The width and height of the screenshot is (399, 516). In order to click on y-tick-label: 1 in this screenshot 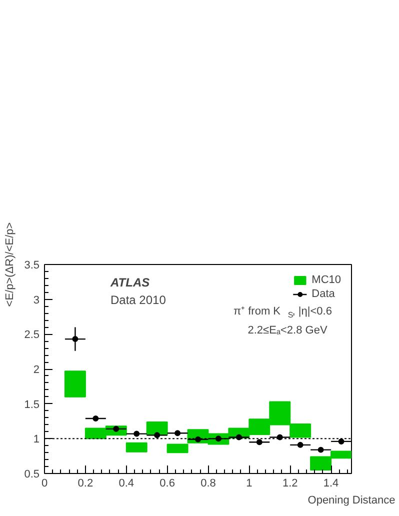, I will do `click(36, 440)`.